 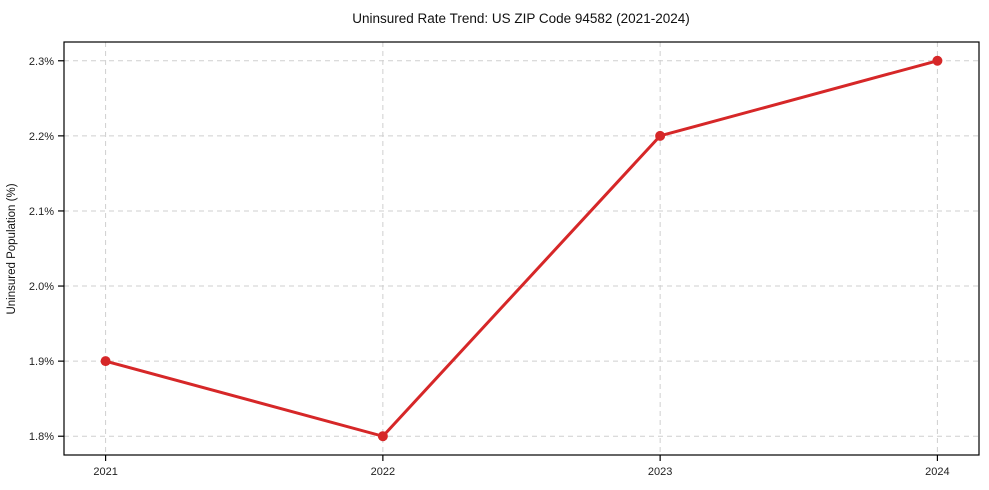 What do you see at coordinates (12, 248) in the screenshot?
I see `y-axis-label: Uninsured Population (%)` at bounding box center [12, 248].